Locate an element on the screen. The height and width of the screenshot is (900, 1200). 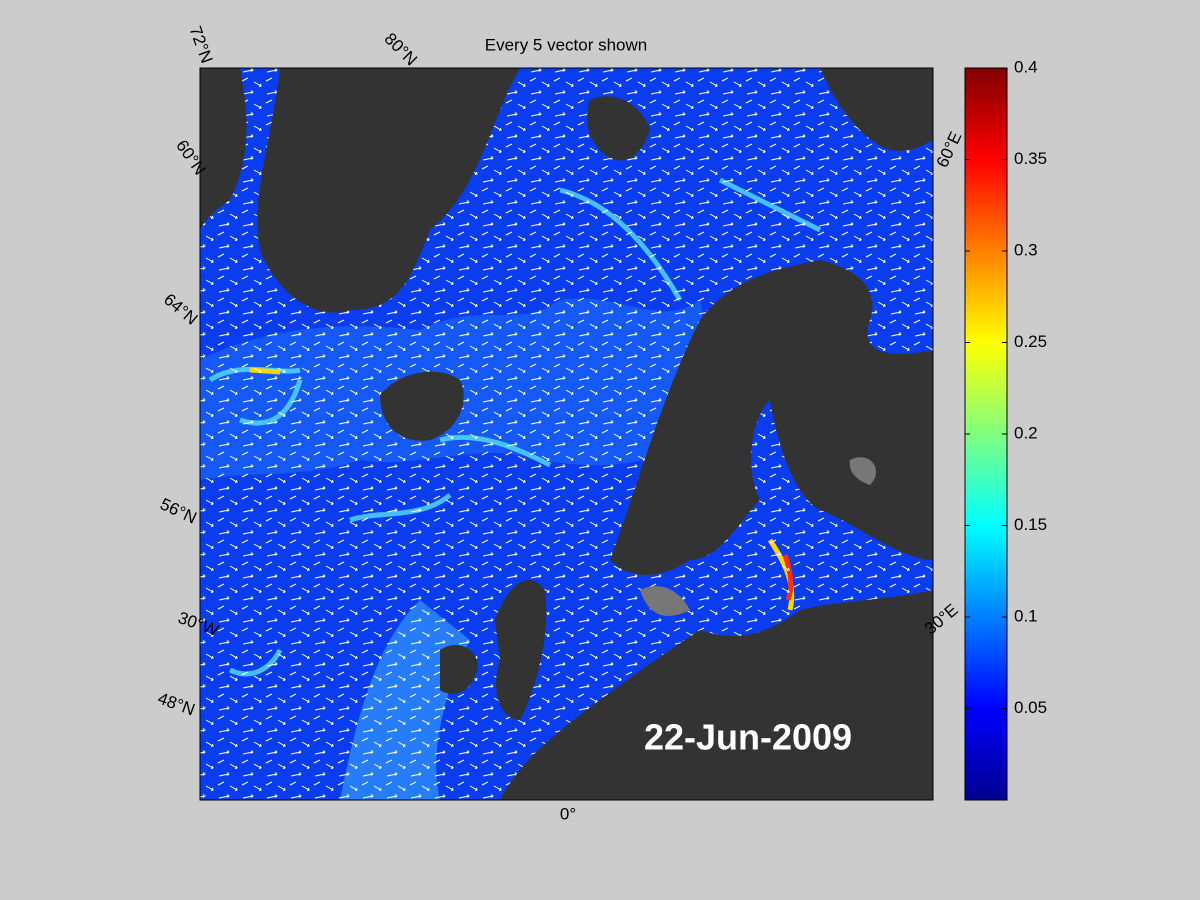
land-europe is located at coordinates (716, 695).